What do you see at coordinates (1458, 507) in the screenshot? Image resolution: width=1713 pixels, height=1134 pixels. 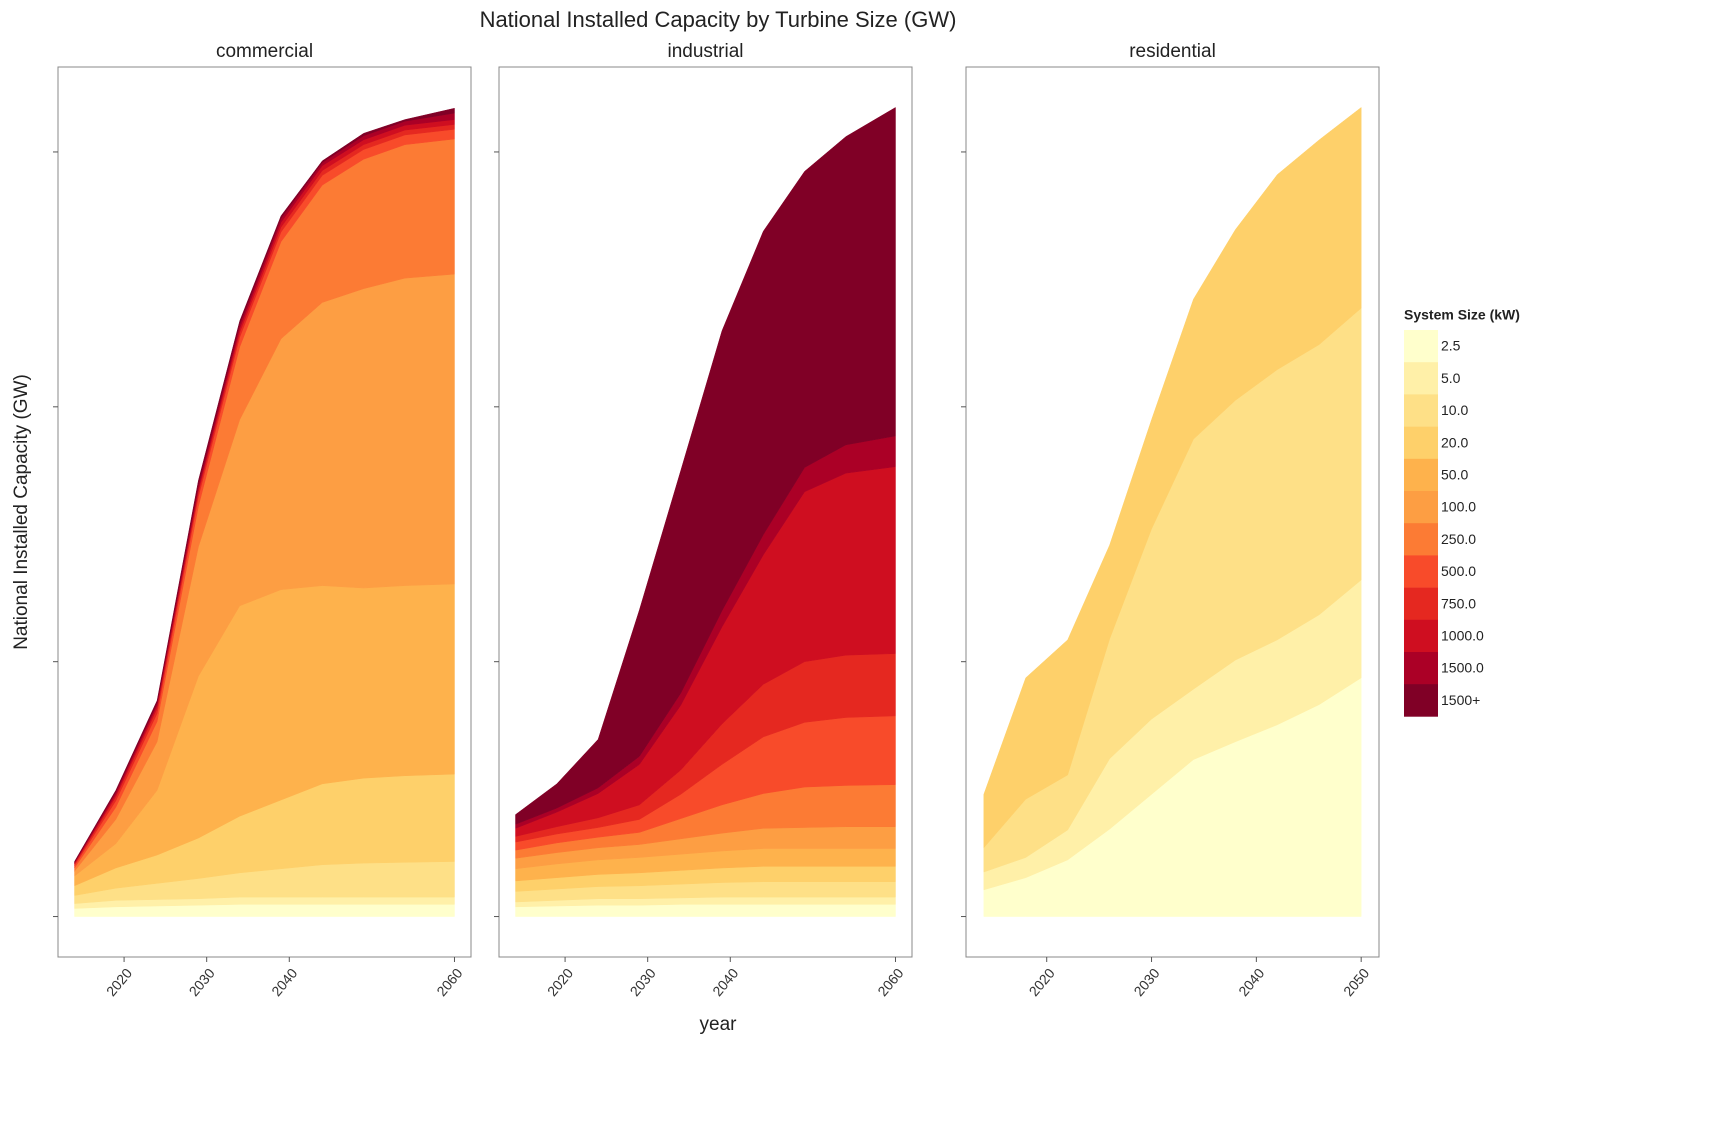 I see `legend-label: 100.0` at bounding box center [1458, 507].